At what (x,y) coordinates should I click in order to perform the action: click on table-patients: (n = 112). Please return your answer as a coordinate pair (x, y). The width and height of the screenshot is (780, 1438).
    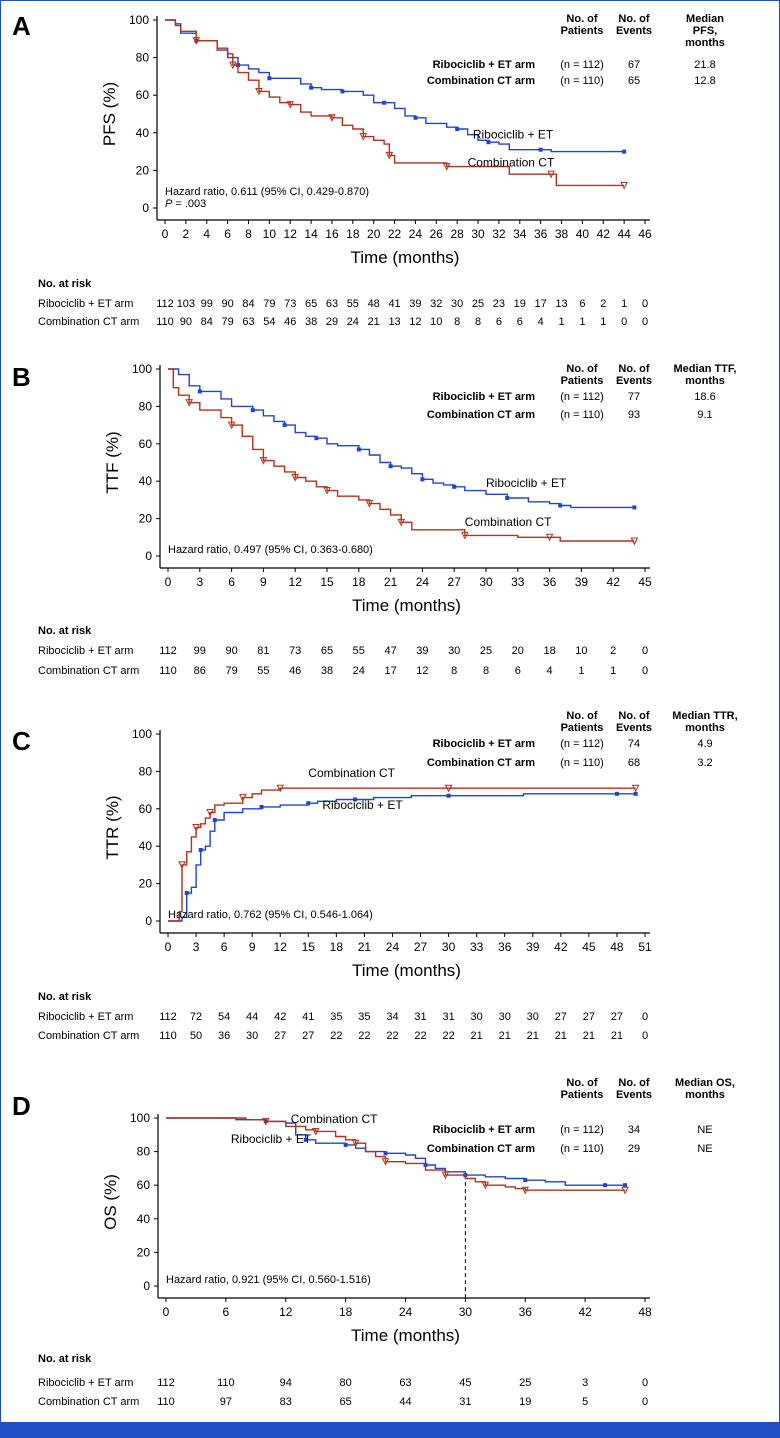
    Looking at the image, I should click on (582, 65).